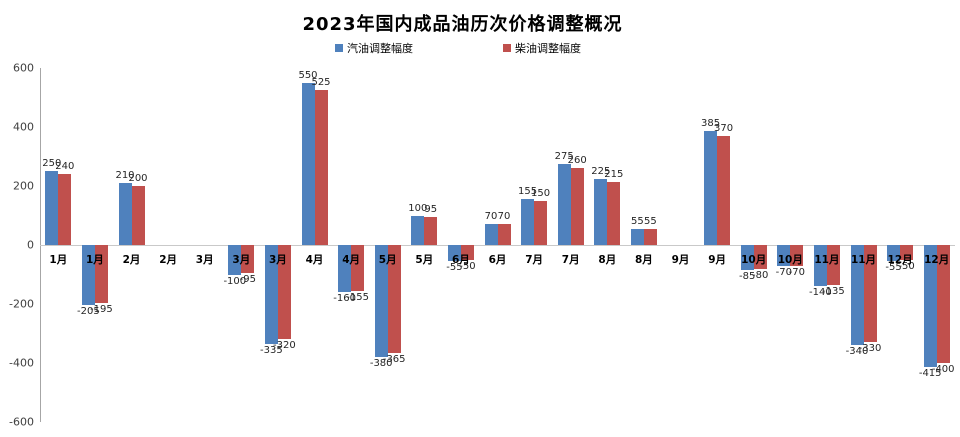  Describe the element at coordinates (21, 422) in the screenshot. I see `y-axis-tick-label: -600` at that location.